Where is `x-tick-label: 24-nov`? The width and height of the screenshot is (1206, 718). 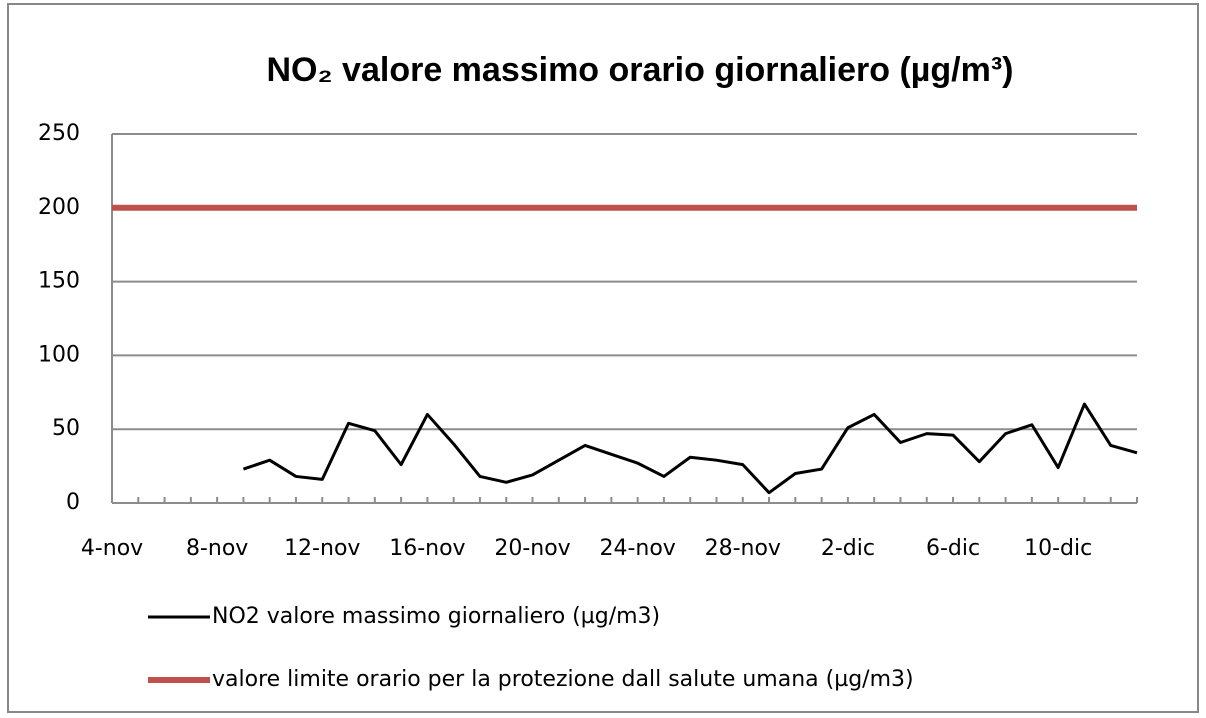
x-tick-label: 24-nov is located at coordinates (637, 548).